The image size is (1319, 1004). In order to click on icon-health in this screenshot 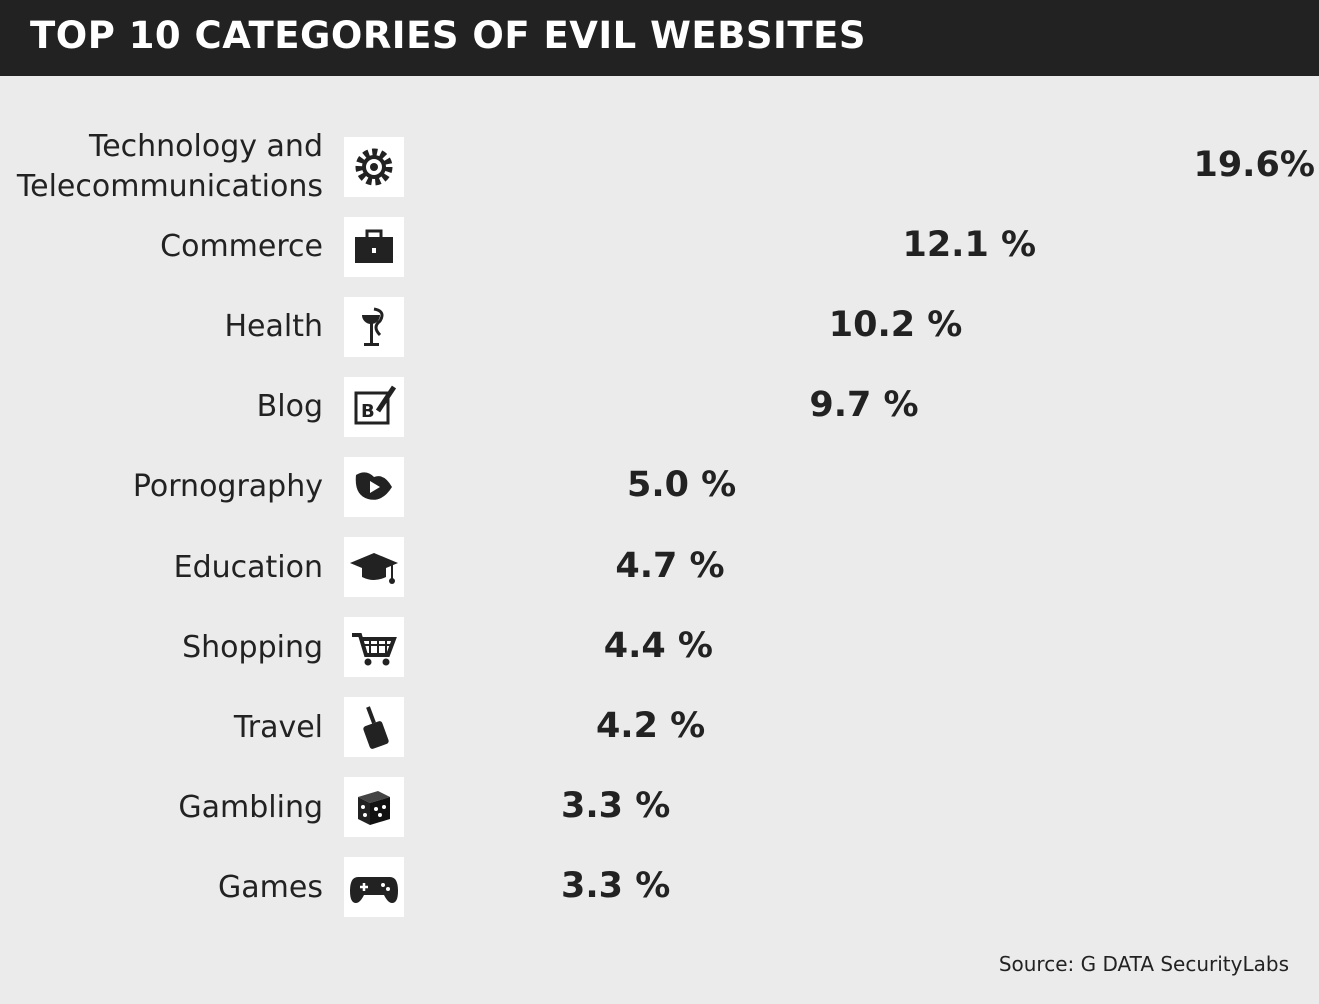, I will do `click(374, 327)`.